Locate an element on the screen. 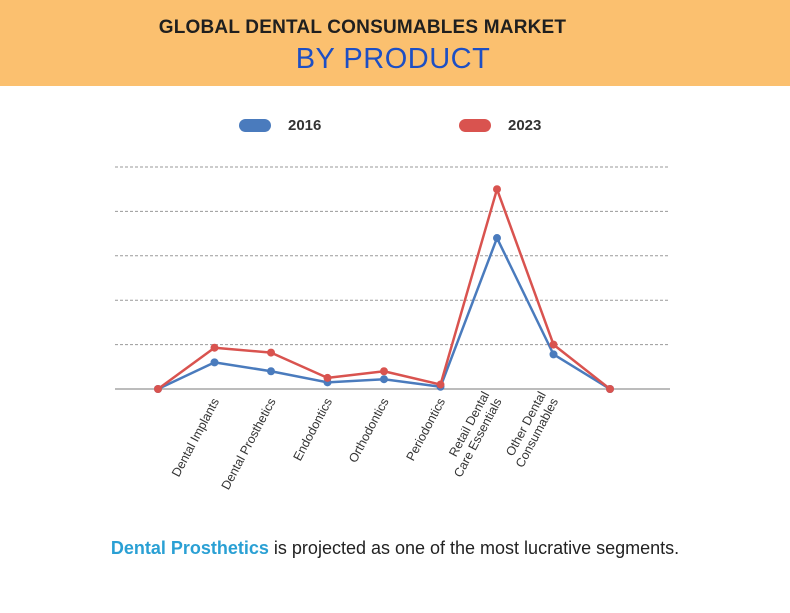  legend-label-2023: 2023 is located at coordinates (525, 125).